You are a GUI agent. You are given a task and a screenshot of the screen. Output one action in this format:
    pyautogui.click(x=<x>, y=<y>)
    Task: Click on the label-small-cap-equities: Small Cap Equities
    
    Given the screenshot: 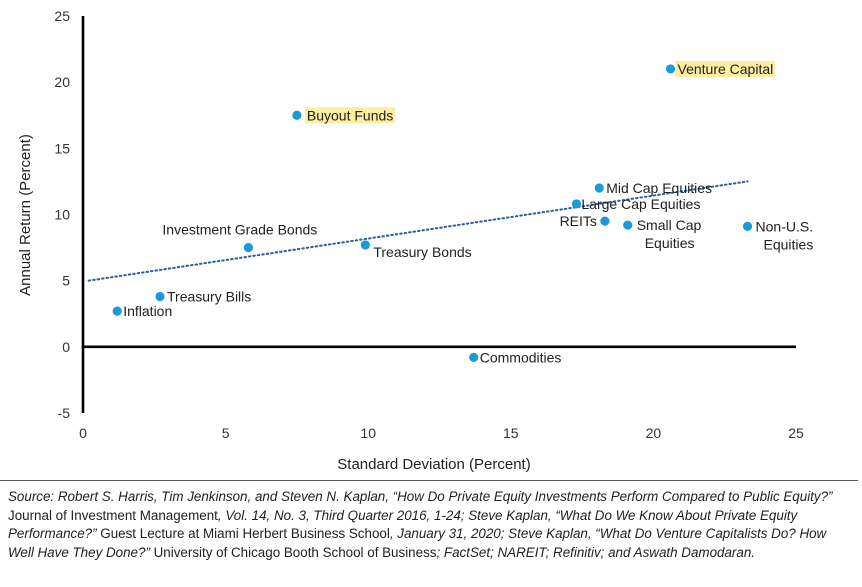 What is the action you would take?
    pyautogui.click(x=669, y=234)
    